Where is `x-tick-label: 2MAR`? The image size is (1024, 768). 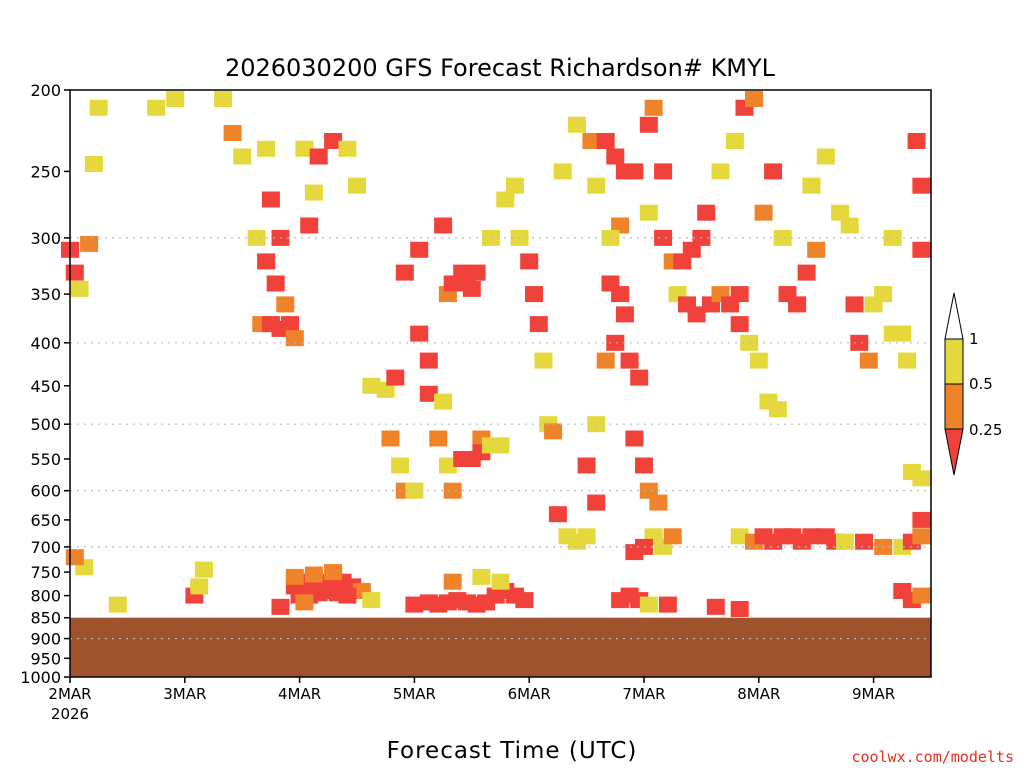
x-tick-label: 2MAR is located at coordinates (69, 694).